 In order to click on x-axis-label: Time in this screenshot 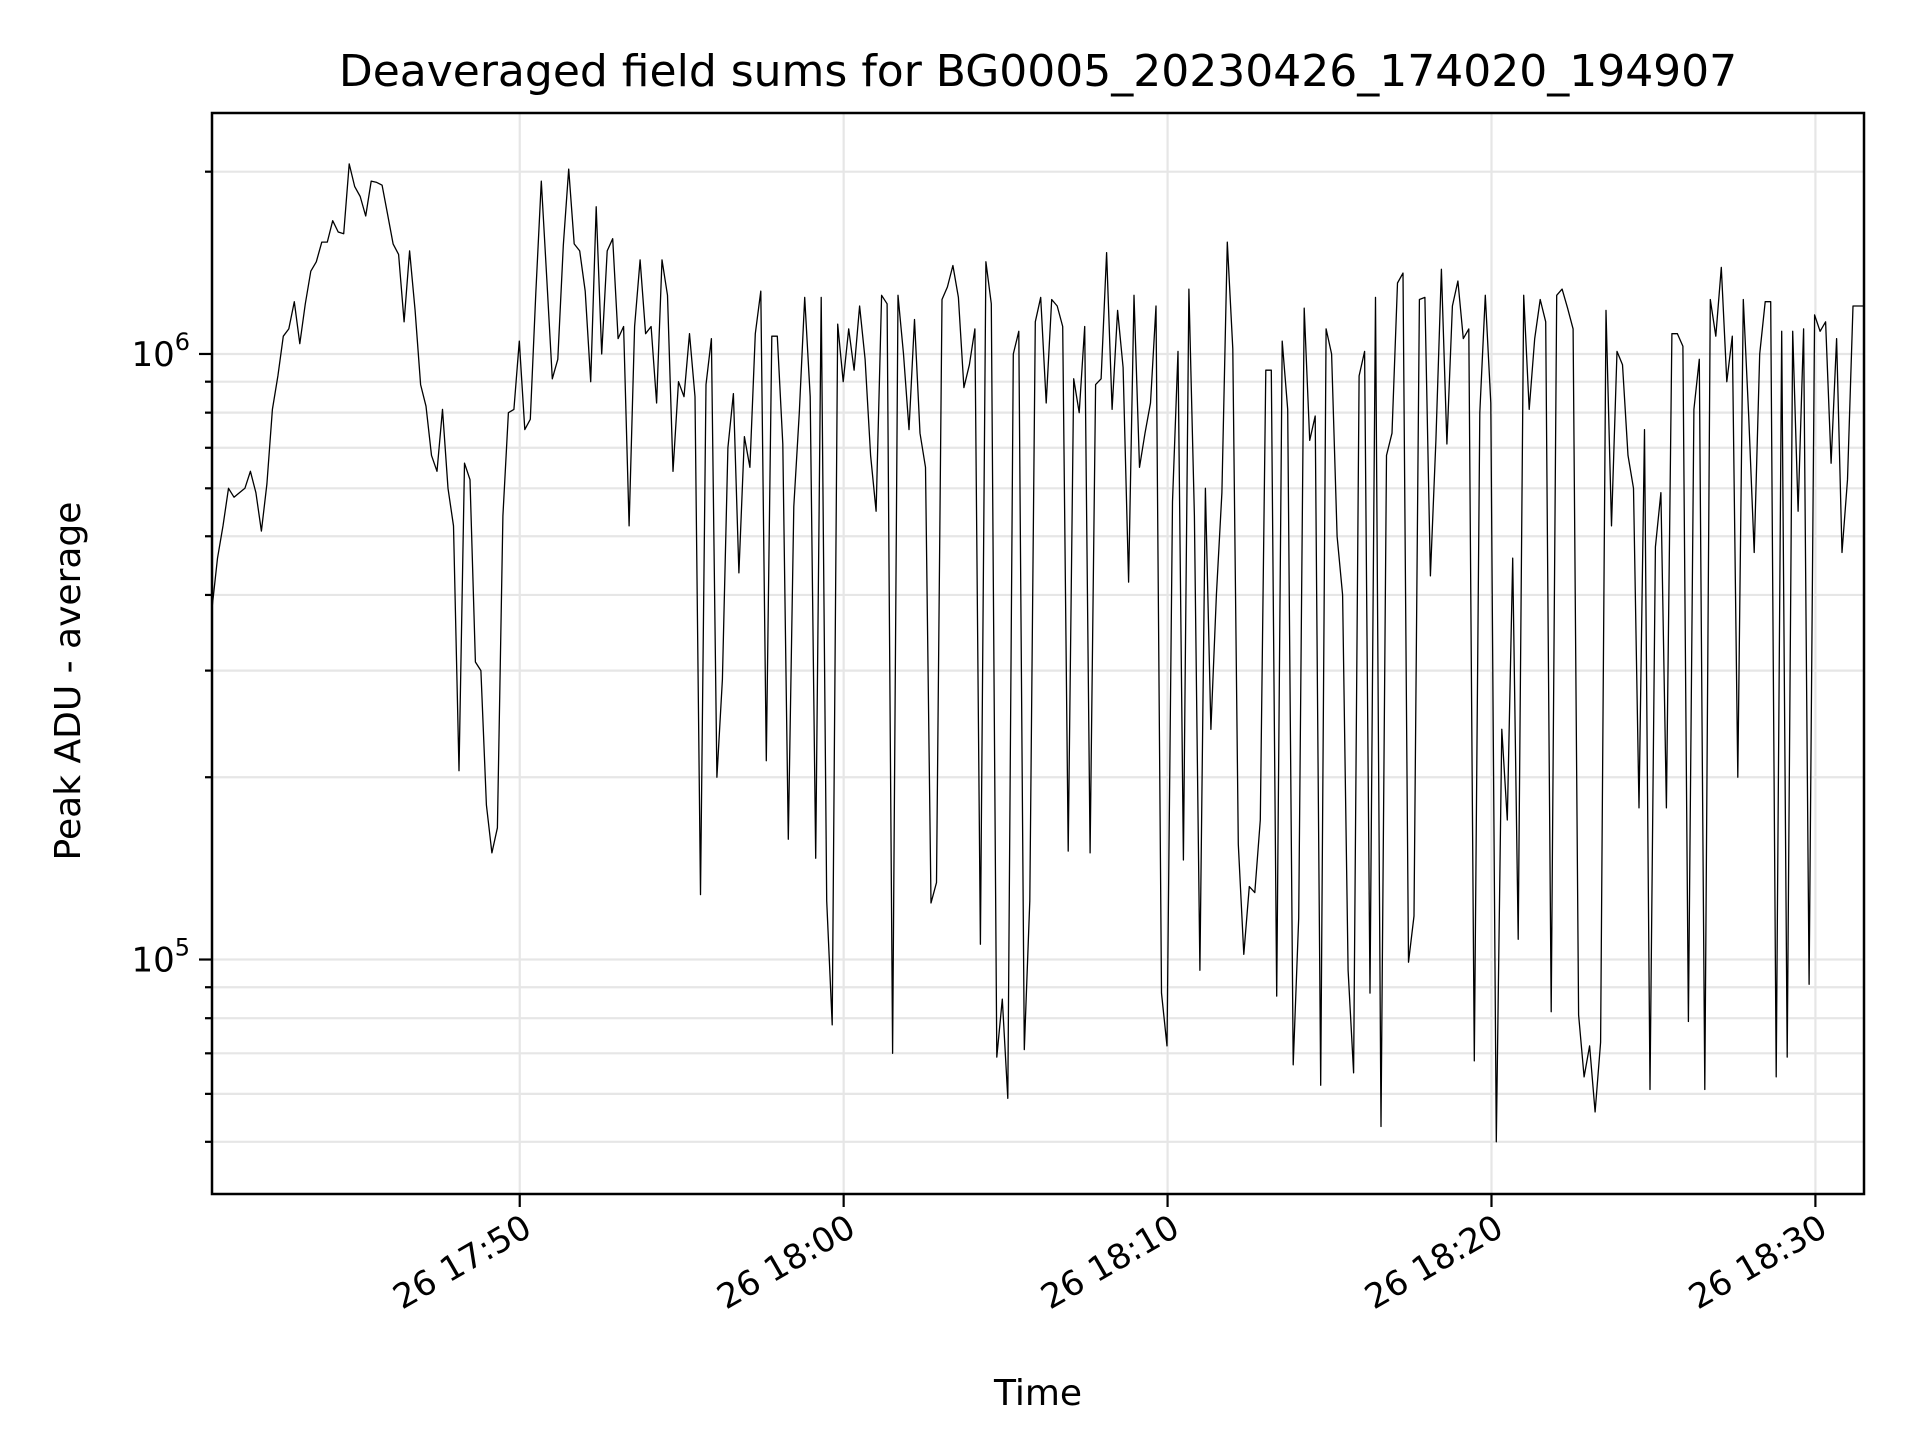, I will do `click(1037, 1393)`.